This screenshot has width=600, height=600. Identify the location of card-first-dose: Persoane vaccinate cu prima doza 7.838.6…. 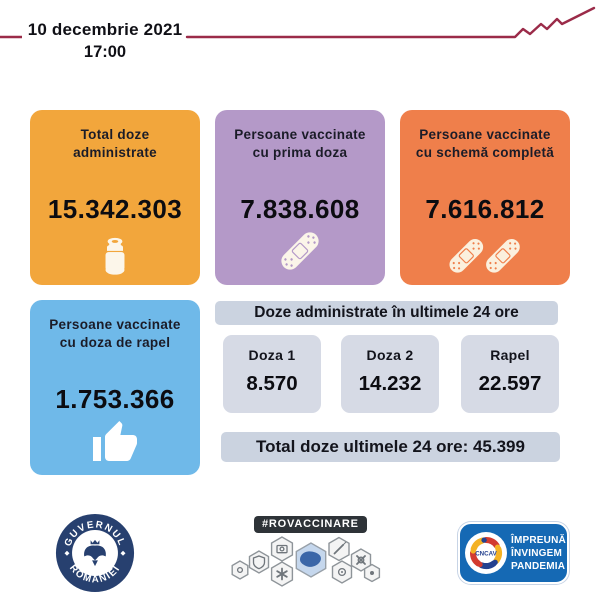
(300, 197).